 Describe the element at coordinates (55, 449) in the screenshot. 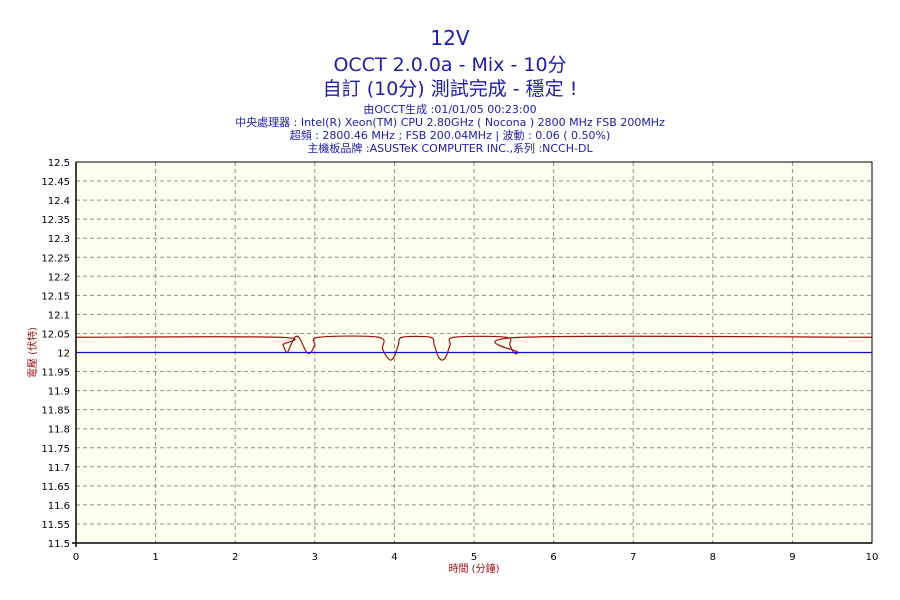

I see `y-tick-label: 11.75` at that location.